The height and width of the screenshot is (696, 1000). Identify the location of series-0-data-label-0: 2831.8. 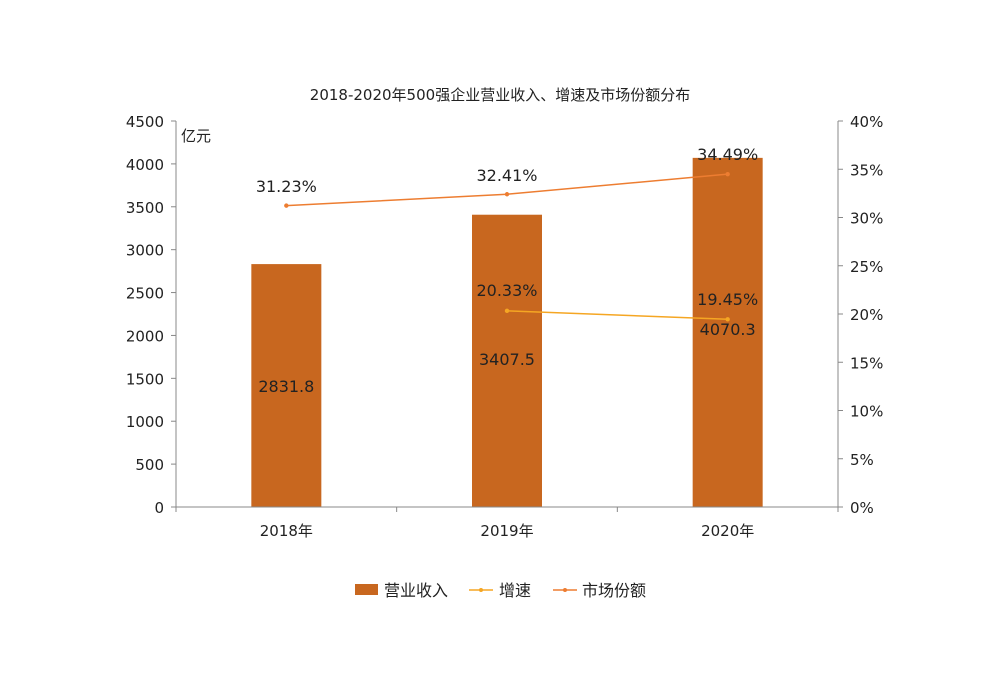
(286, 386).